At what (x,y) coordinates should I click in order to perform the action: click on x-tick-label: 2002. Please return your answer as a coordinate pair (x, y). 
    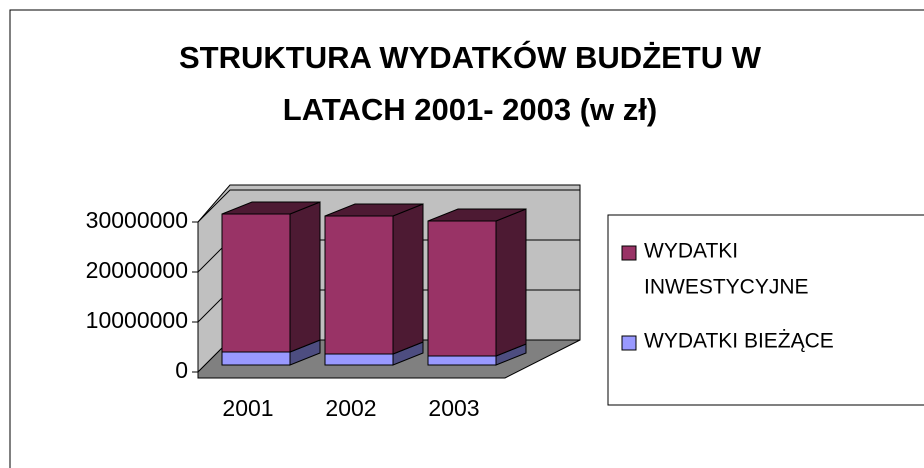
    Looking at the image, I should click on (350, 408).